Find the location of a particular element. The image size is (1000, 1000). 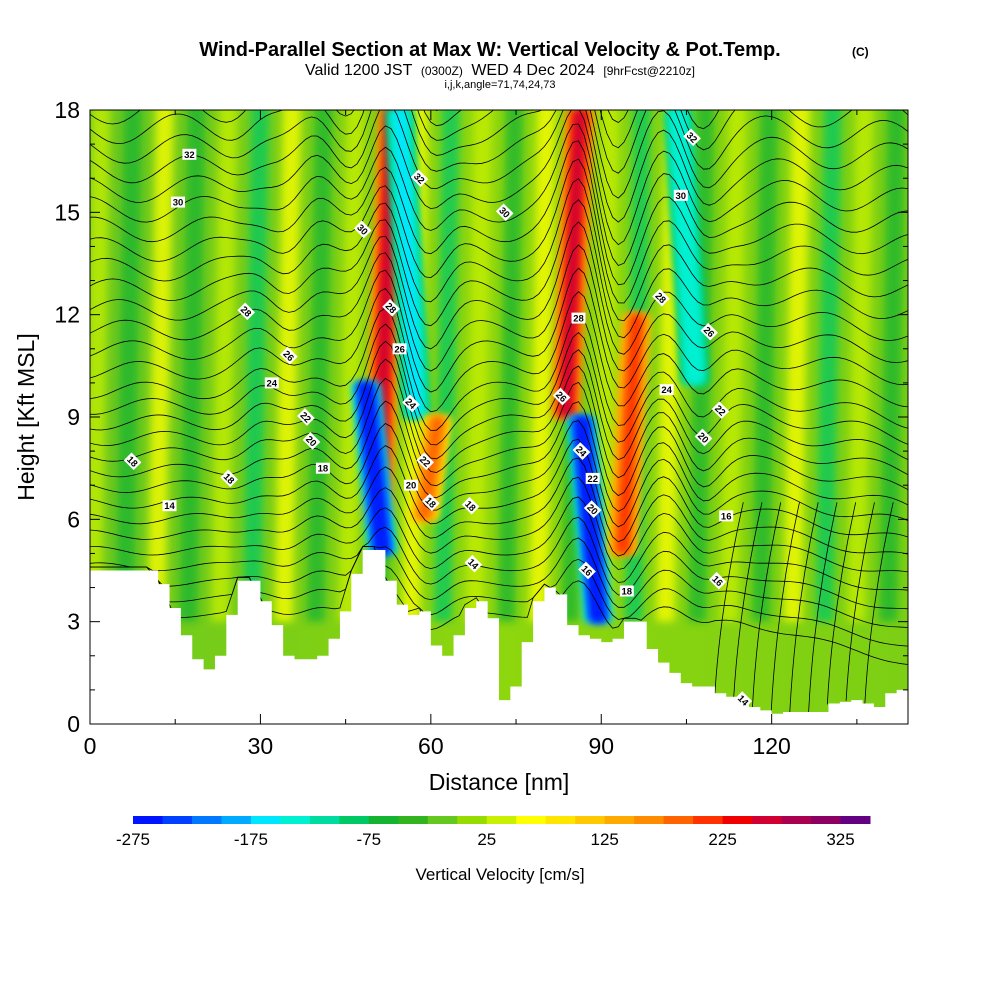

y-tick-label: 15 is located at coordinates (67, 212).